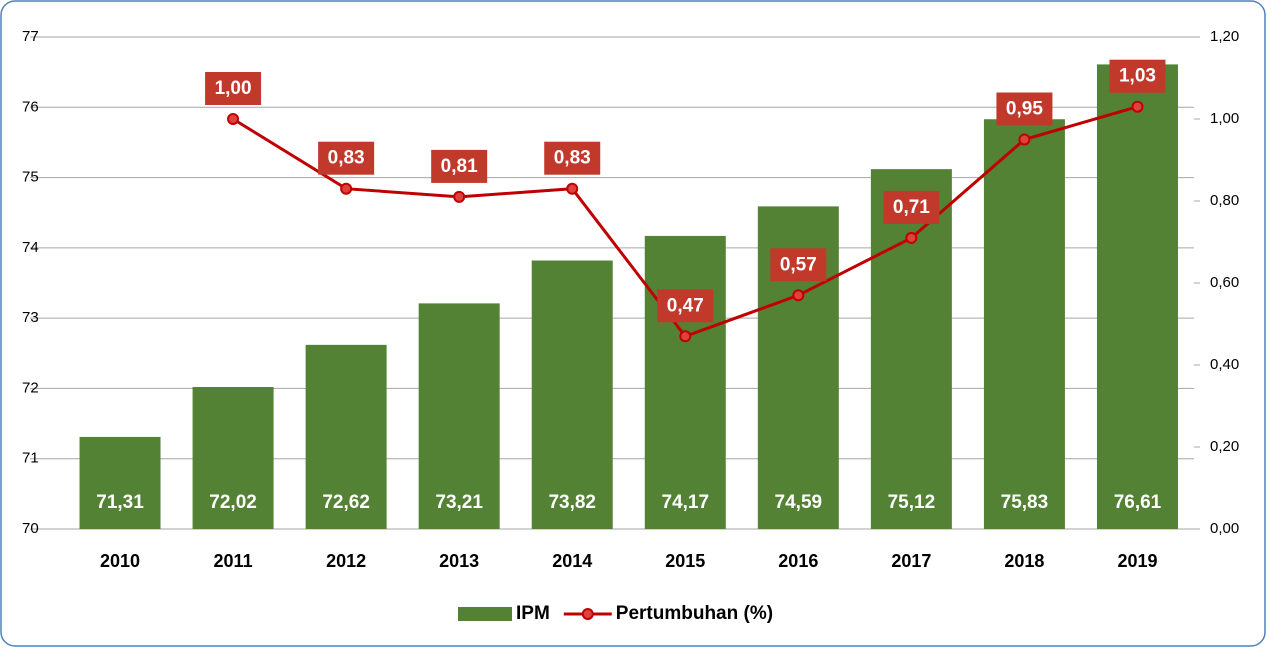  I want to click on x-tick-label: 2012, so click(346, 561).